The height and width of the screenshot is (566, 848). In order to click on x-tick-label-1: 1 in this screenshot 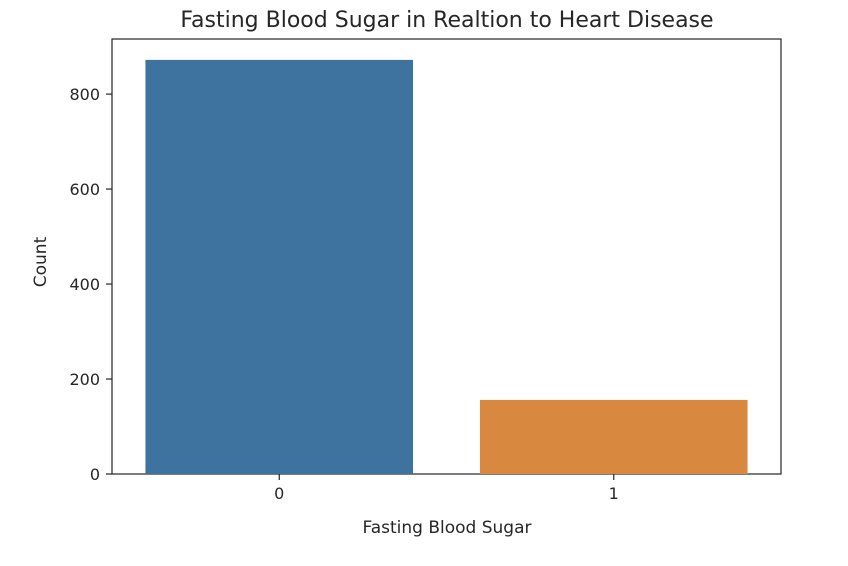, I will do `click(614, 493)`.